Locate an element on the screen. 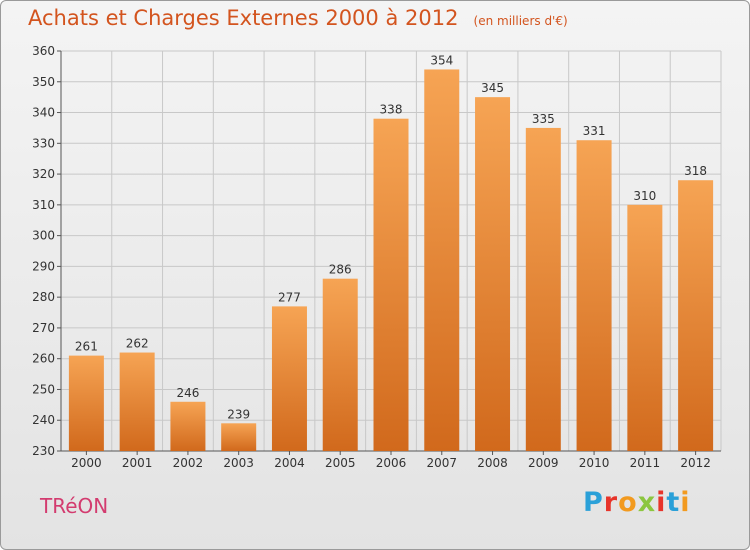 This screenshot has width=750, height=550. data-label: 246 is located at coordinates (187, 393).